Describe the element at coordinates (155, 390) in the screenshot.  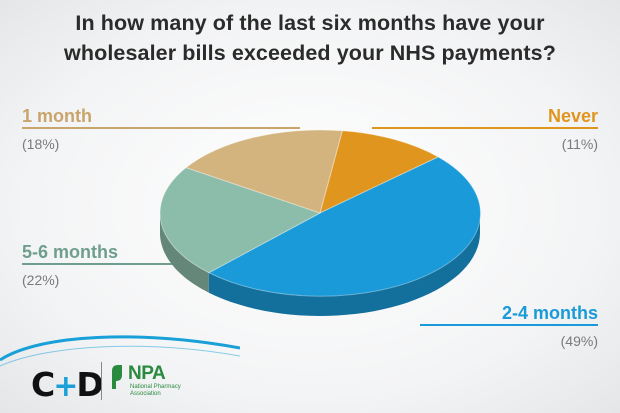
I see `npa-logo-subtitle: National Pharmacy Association` at that location.